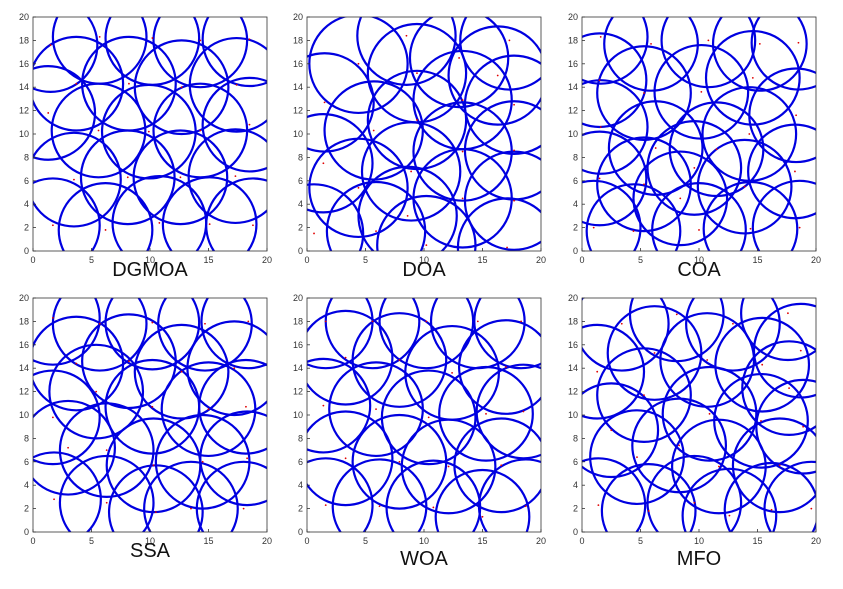 The height and width of the screenshot is (589, 843). I want to click on subplot-title: COA, so click(699, 270).